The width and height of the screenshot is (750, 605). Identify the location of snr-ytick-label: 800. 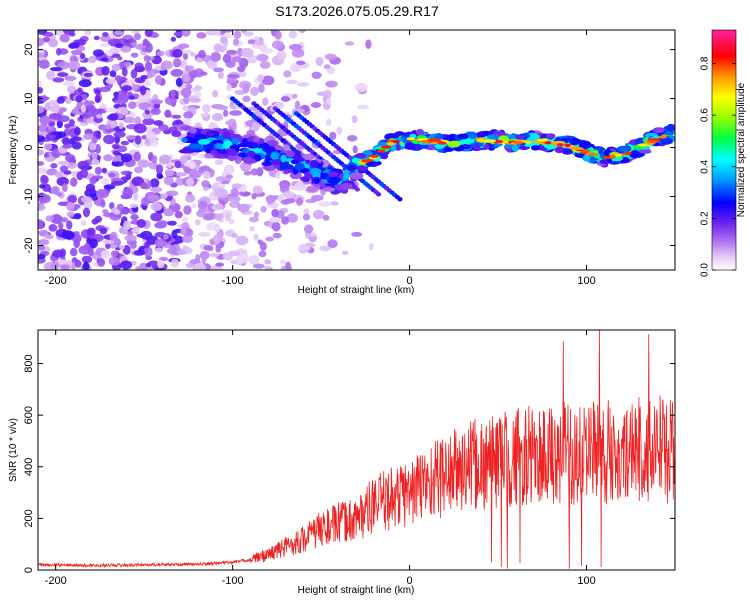
(29, 363).